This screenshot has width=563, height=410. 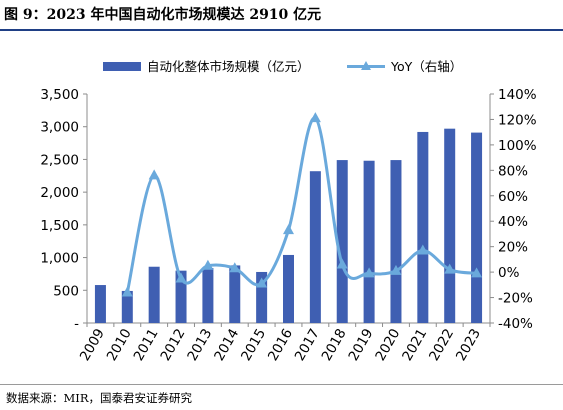 I want to click on legend-bar-swatch, so click(x=122, y=66).